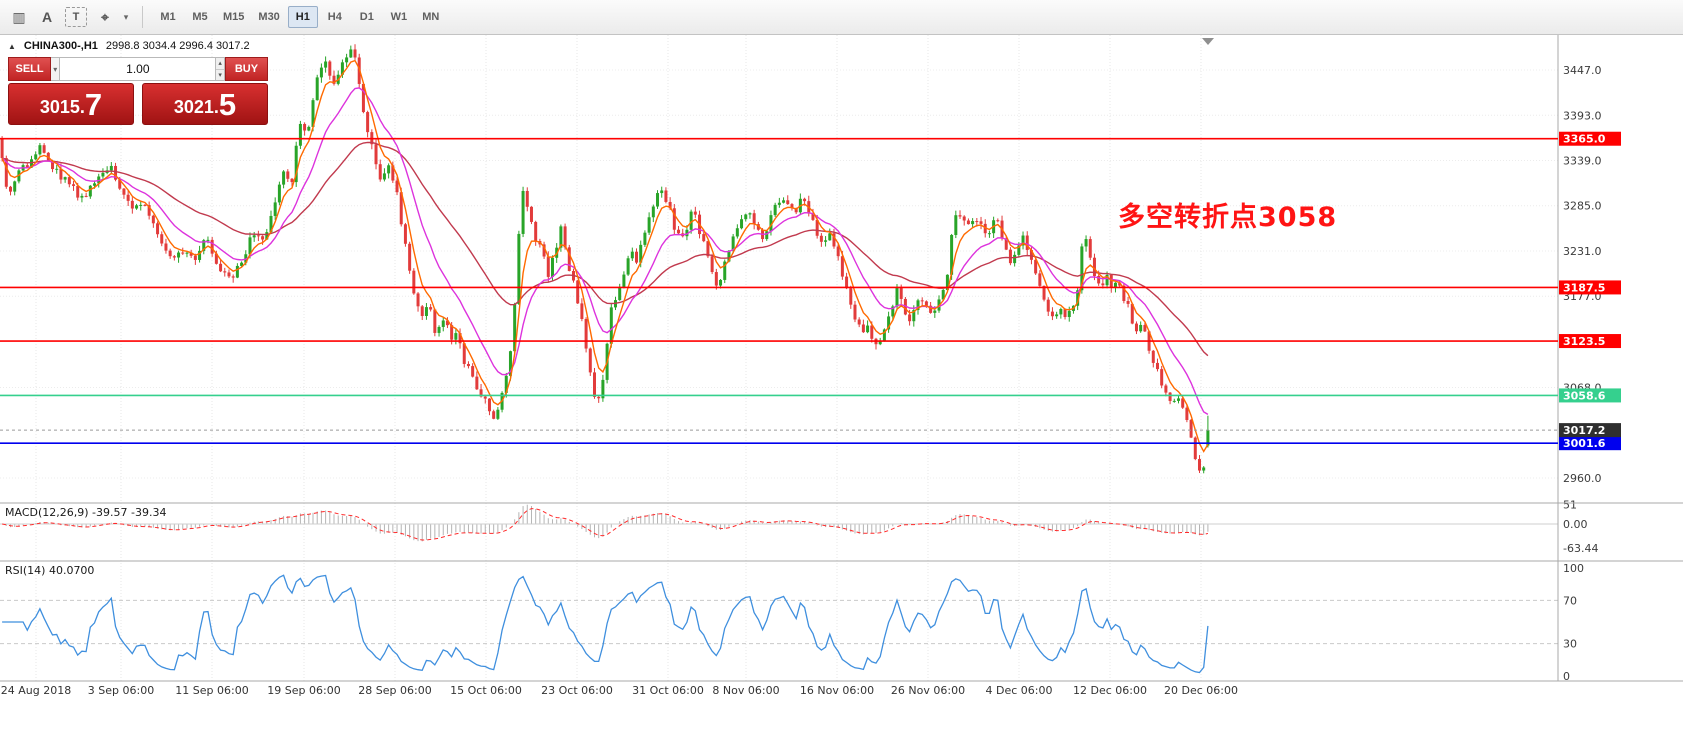 The height and width of the screenshot is (752, 1683). What do you see at coordinates (1582, 115) in the screenshot?
I see `svg-text: 3393.0` at bounding box center [1582, 115].